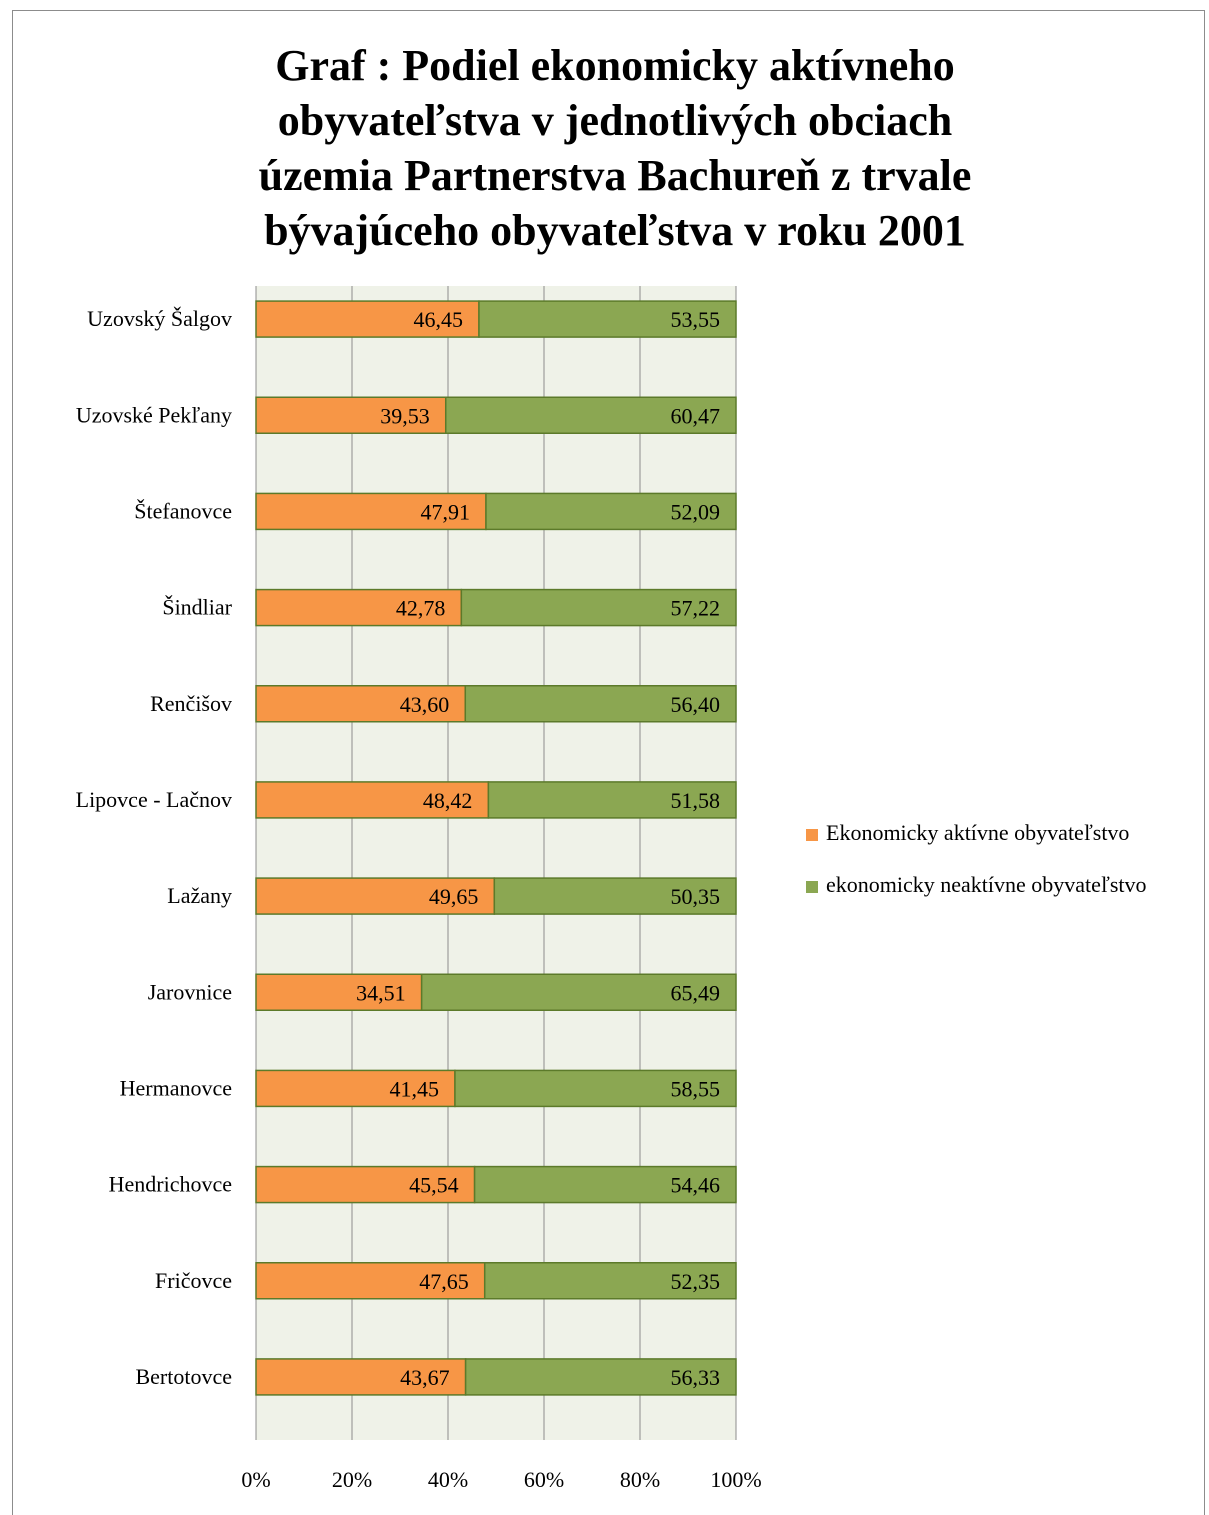 The width and height of the screenshot is (1209, 1515). What do you see at coordinates (170, 1184) in the screenshot?
I see `category-label: Hendrichovce` at bounding box center [170, 1184].